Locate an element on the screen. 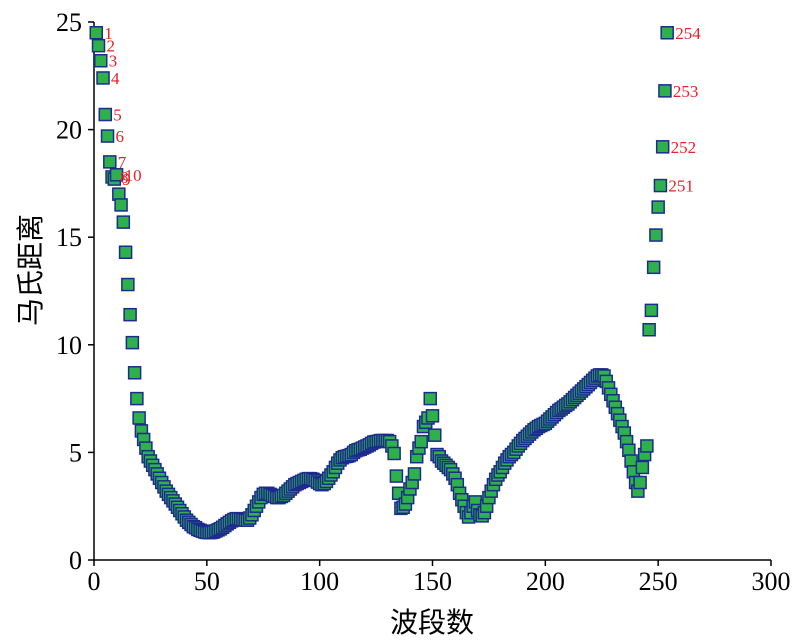 The width and height of the screenshot is (800, 643). x-tick-label: 200 is located at coordinates (545, 581).